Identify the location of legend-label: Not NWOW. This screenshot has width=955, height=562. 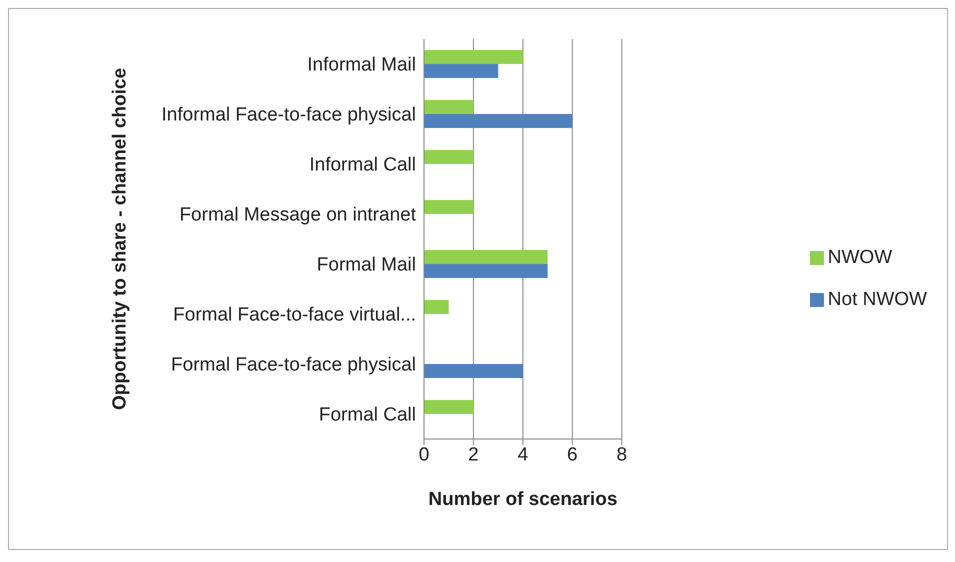
(877, 299).